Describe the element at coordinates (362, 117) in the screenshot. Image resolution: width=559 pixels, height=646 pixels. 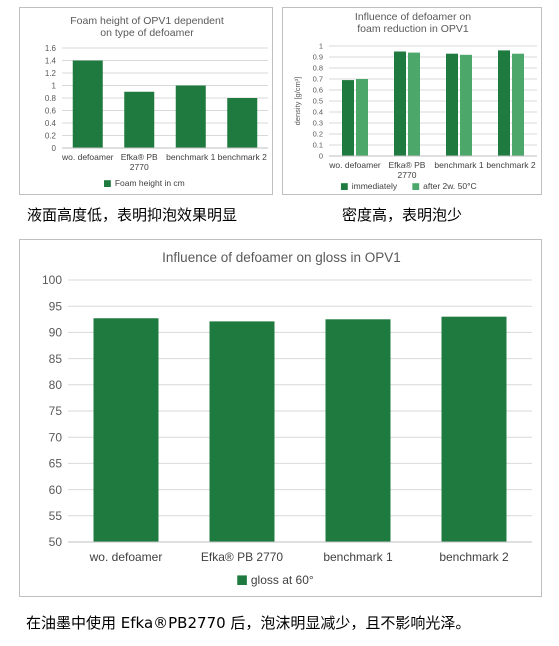
I see `bar-series1-cat0` at that location.